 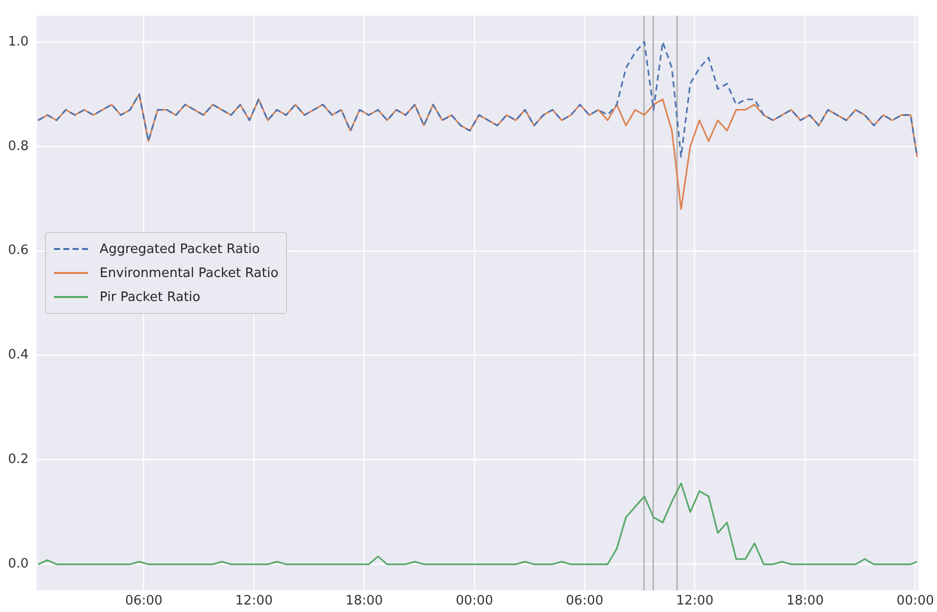 What do you see at coordinates (18, 250) in the screenshot?
I see `y-tick-label: 0.6` at bounding box center [18, 250].